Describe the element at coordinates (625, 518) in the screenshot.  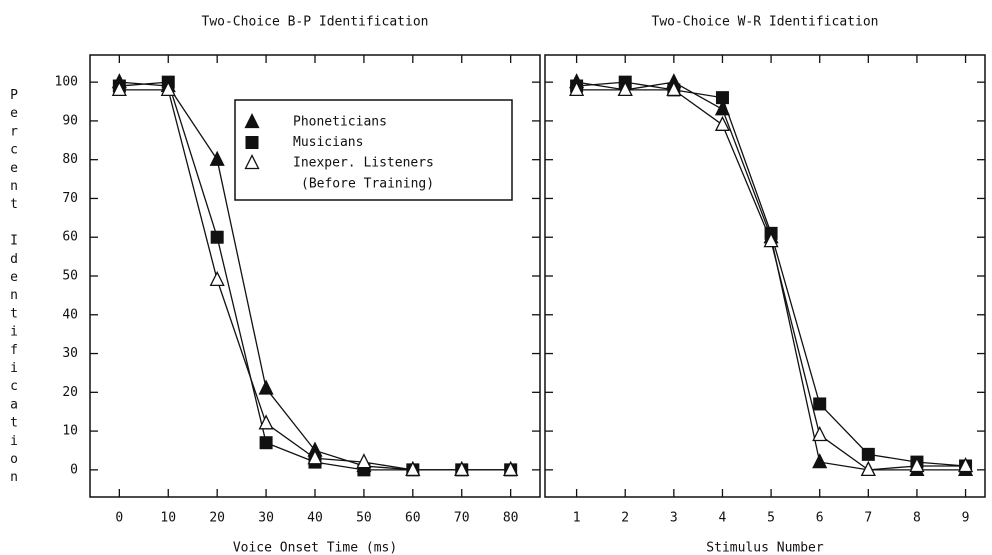
I see `x-tick-label: 2` at that location.